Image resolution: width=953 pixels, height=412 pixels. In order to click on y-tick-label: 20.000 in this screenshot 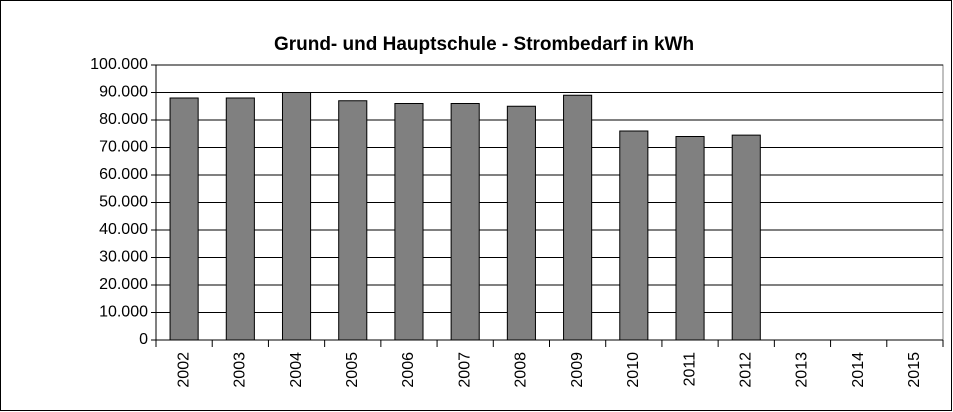, I will do `click(123, 284)`.